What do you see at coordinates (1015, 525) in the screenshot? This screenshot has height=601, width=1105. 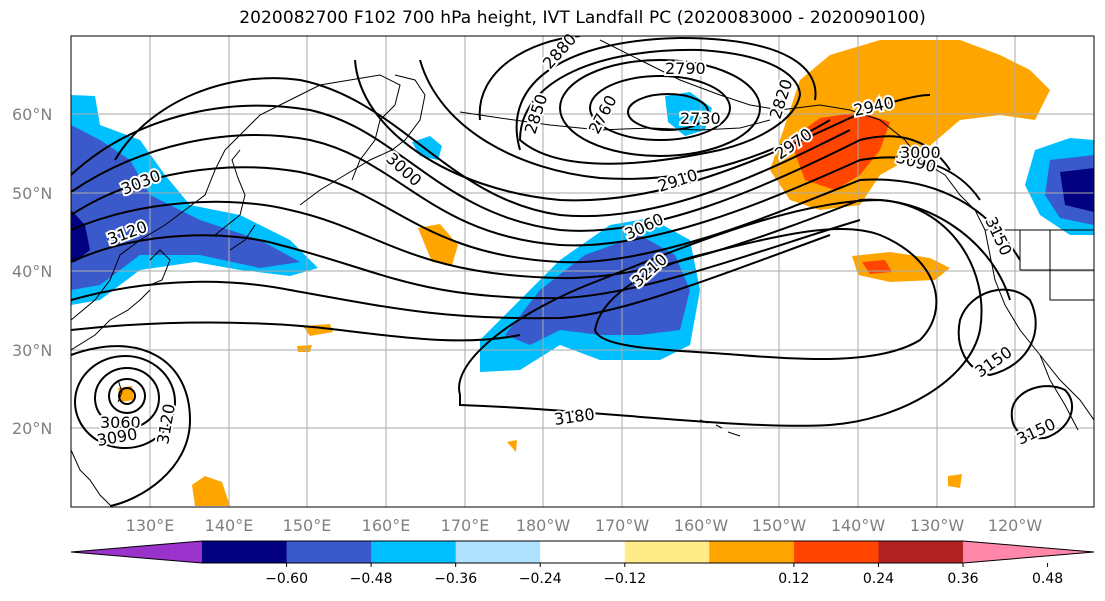 I see `lon-label-120w: 120°W` at bounding box center [1015, 525].